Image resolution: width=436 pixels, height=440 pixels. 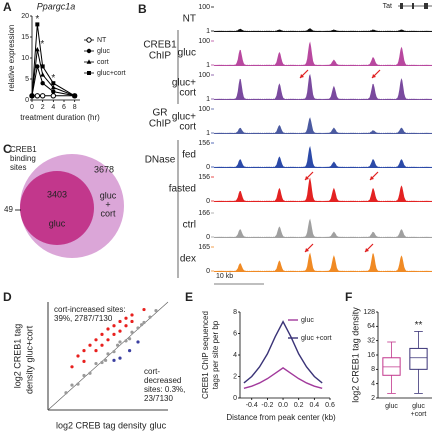 What do you see at coordinates (53, 107) in the screenshot?
I see `x-tick-label: 4` at bounding box center [53, 107].